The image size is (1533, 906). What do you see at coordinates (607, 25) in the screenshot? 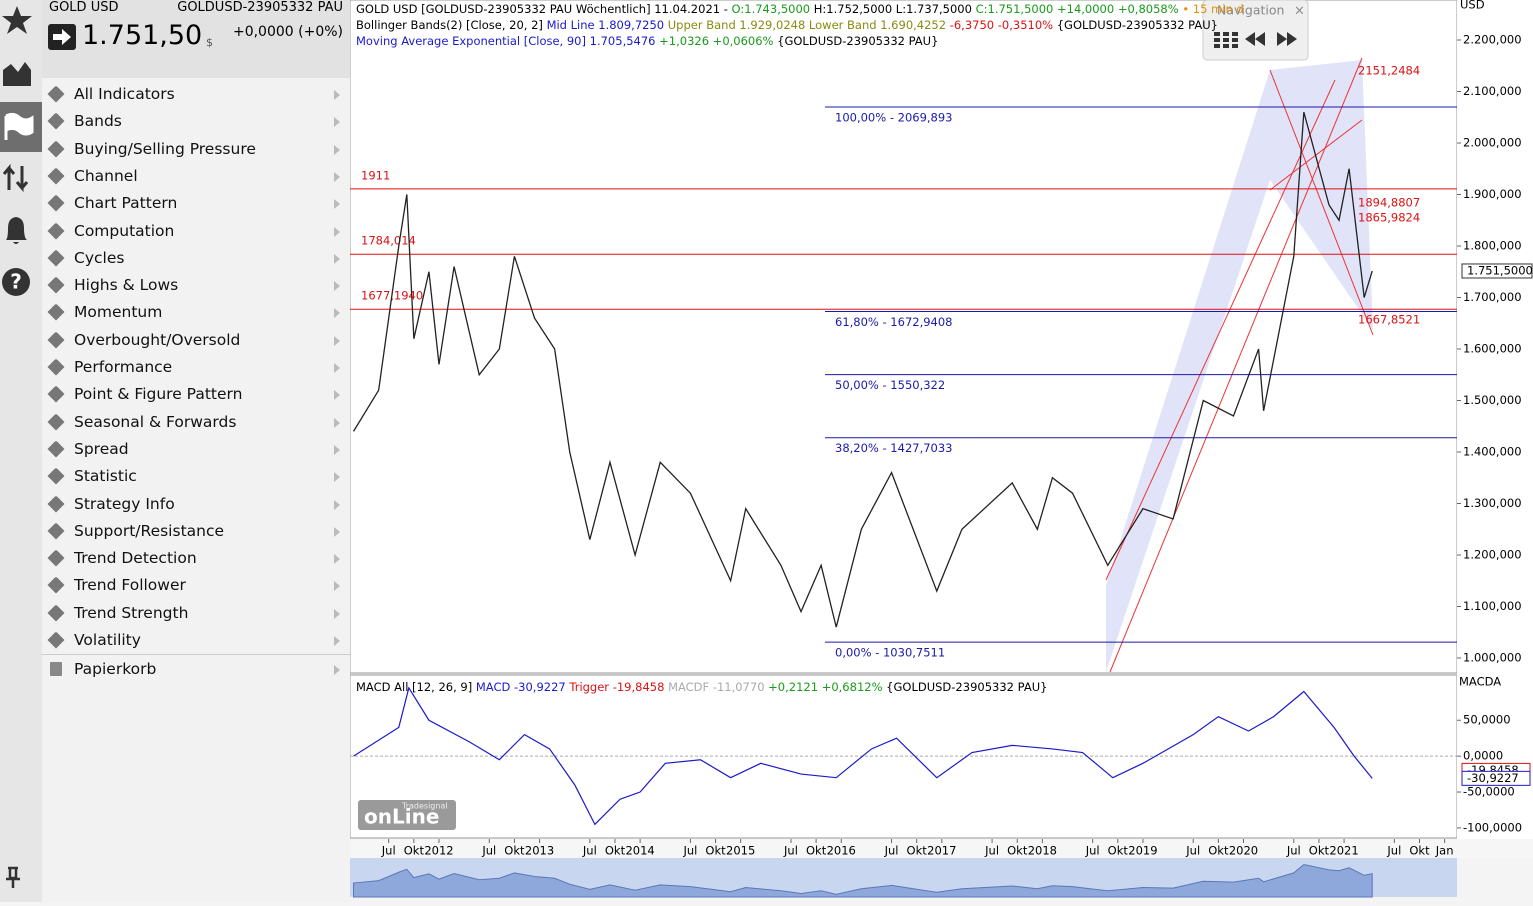
I see `legend-segment: Mid Line 1.809,7250` at bounding box center [607, 25].